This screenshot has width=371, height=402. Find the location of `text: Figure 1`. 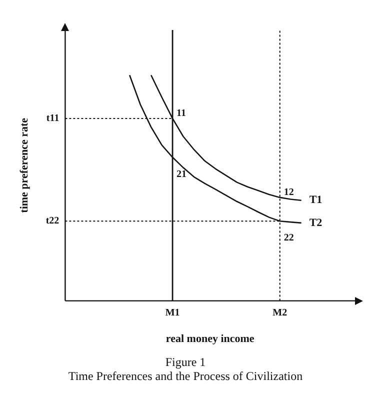

text: Figure 1 is located at coordinates (185, 362).